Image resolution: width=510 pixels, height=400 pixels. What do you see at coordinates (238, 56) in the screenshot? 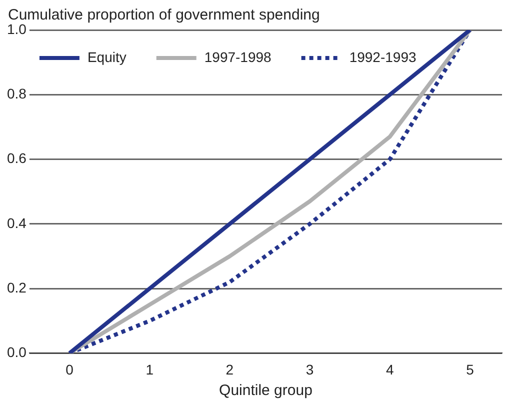
I see `legend-label: 1997-1998` at bounding box center [238, 56].